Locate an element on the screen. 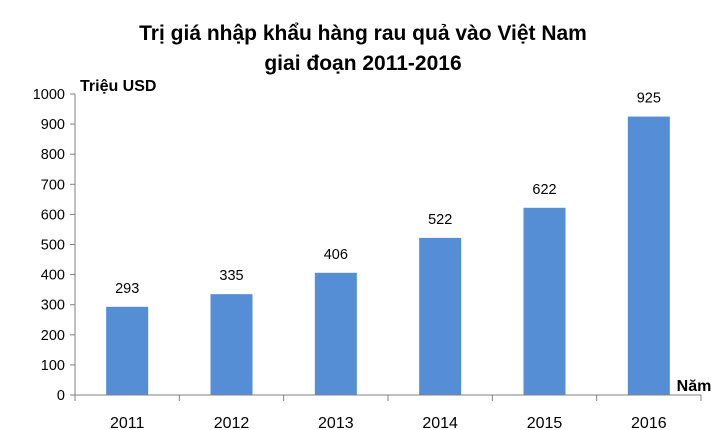  data-label-2011: 293 is located at coordinates (127, 289).